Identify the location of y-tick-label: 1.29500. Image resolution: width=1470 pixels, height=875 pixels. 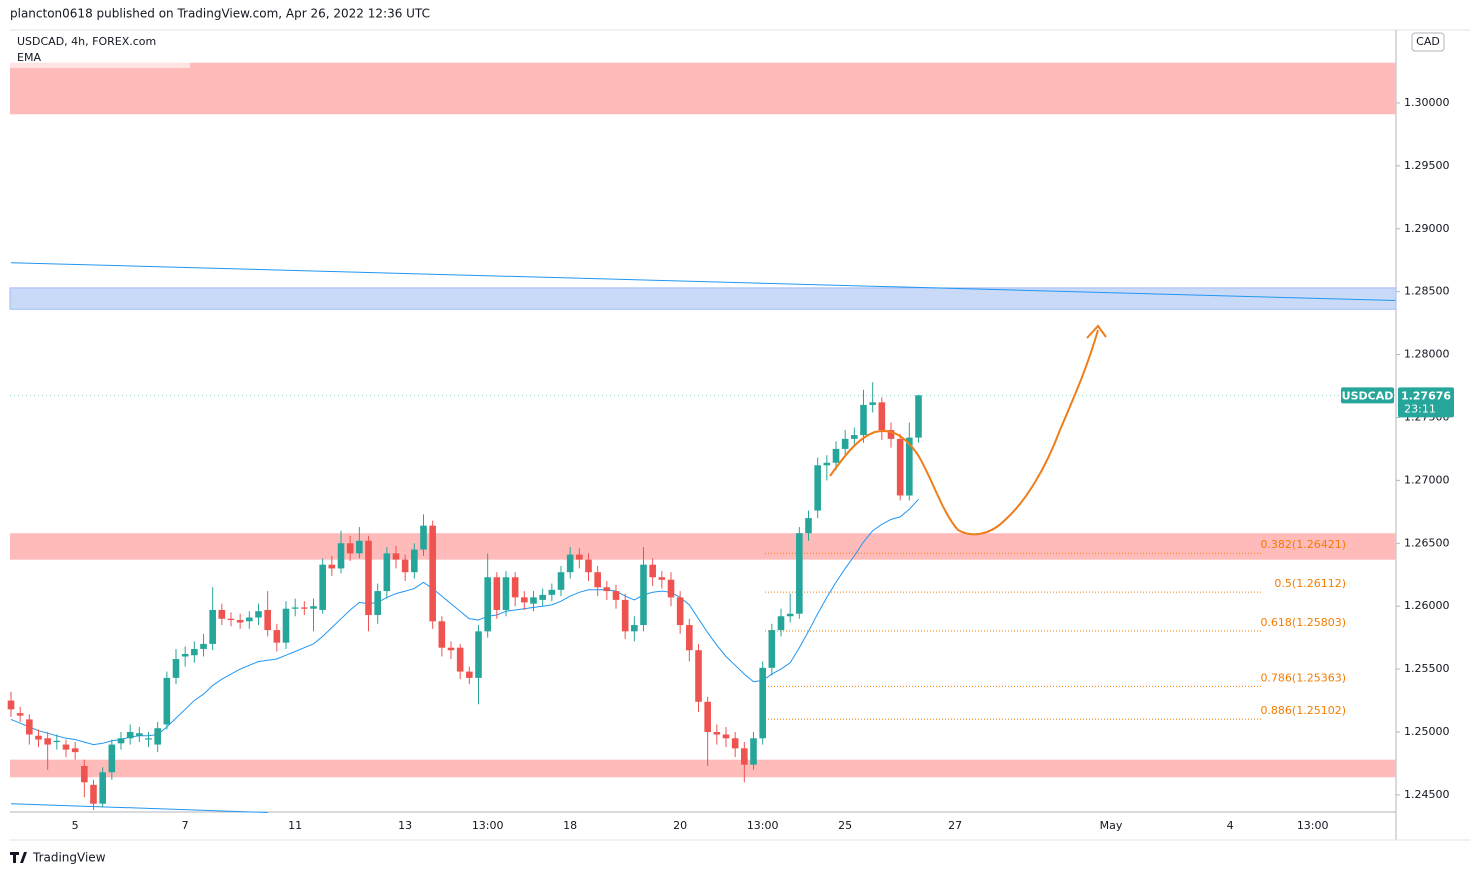
(1427, 165).